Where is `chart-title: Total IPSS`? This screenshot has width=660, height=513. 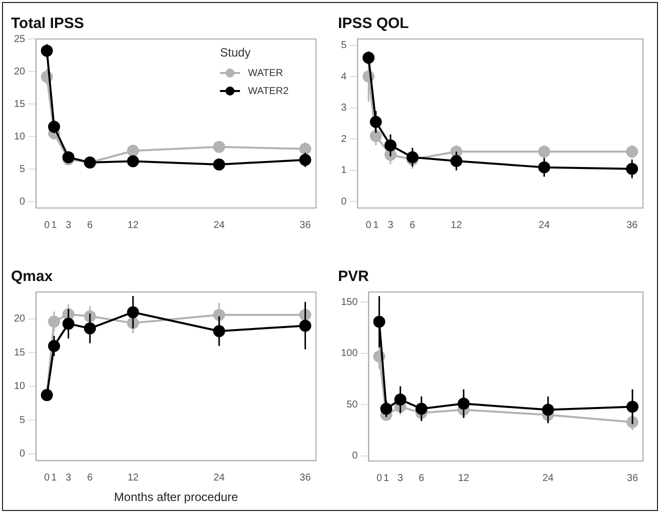 chart-title: Total IPSS is located at coordinates (47, 23).